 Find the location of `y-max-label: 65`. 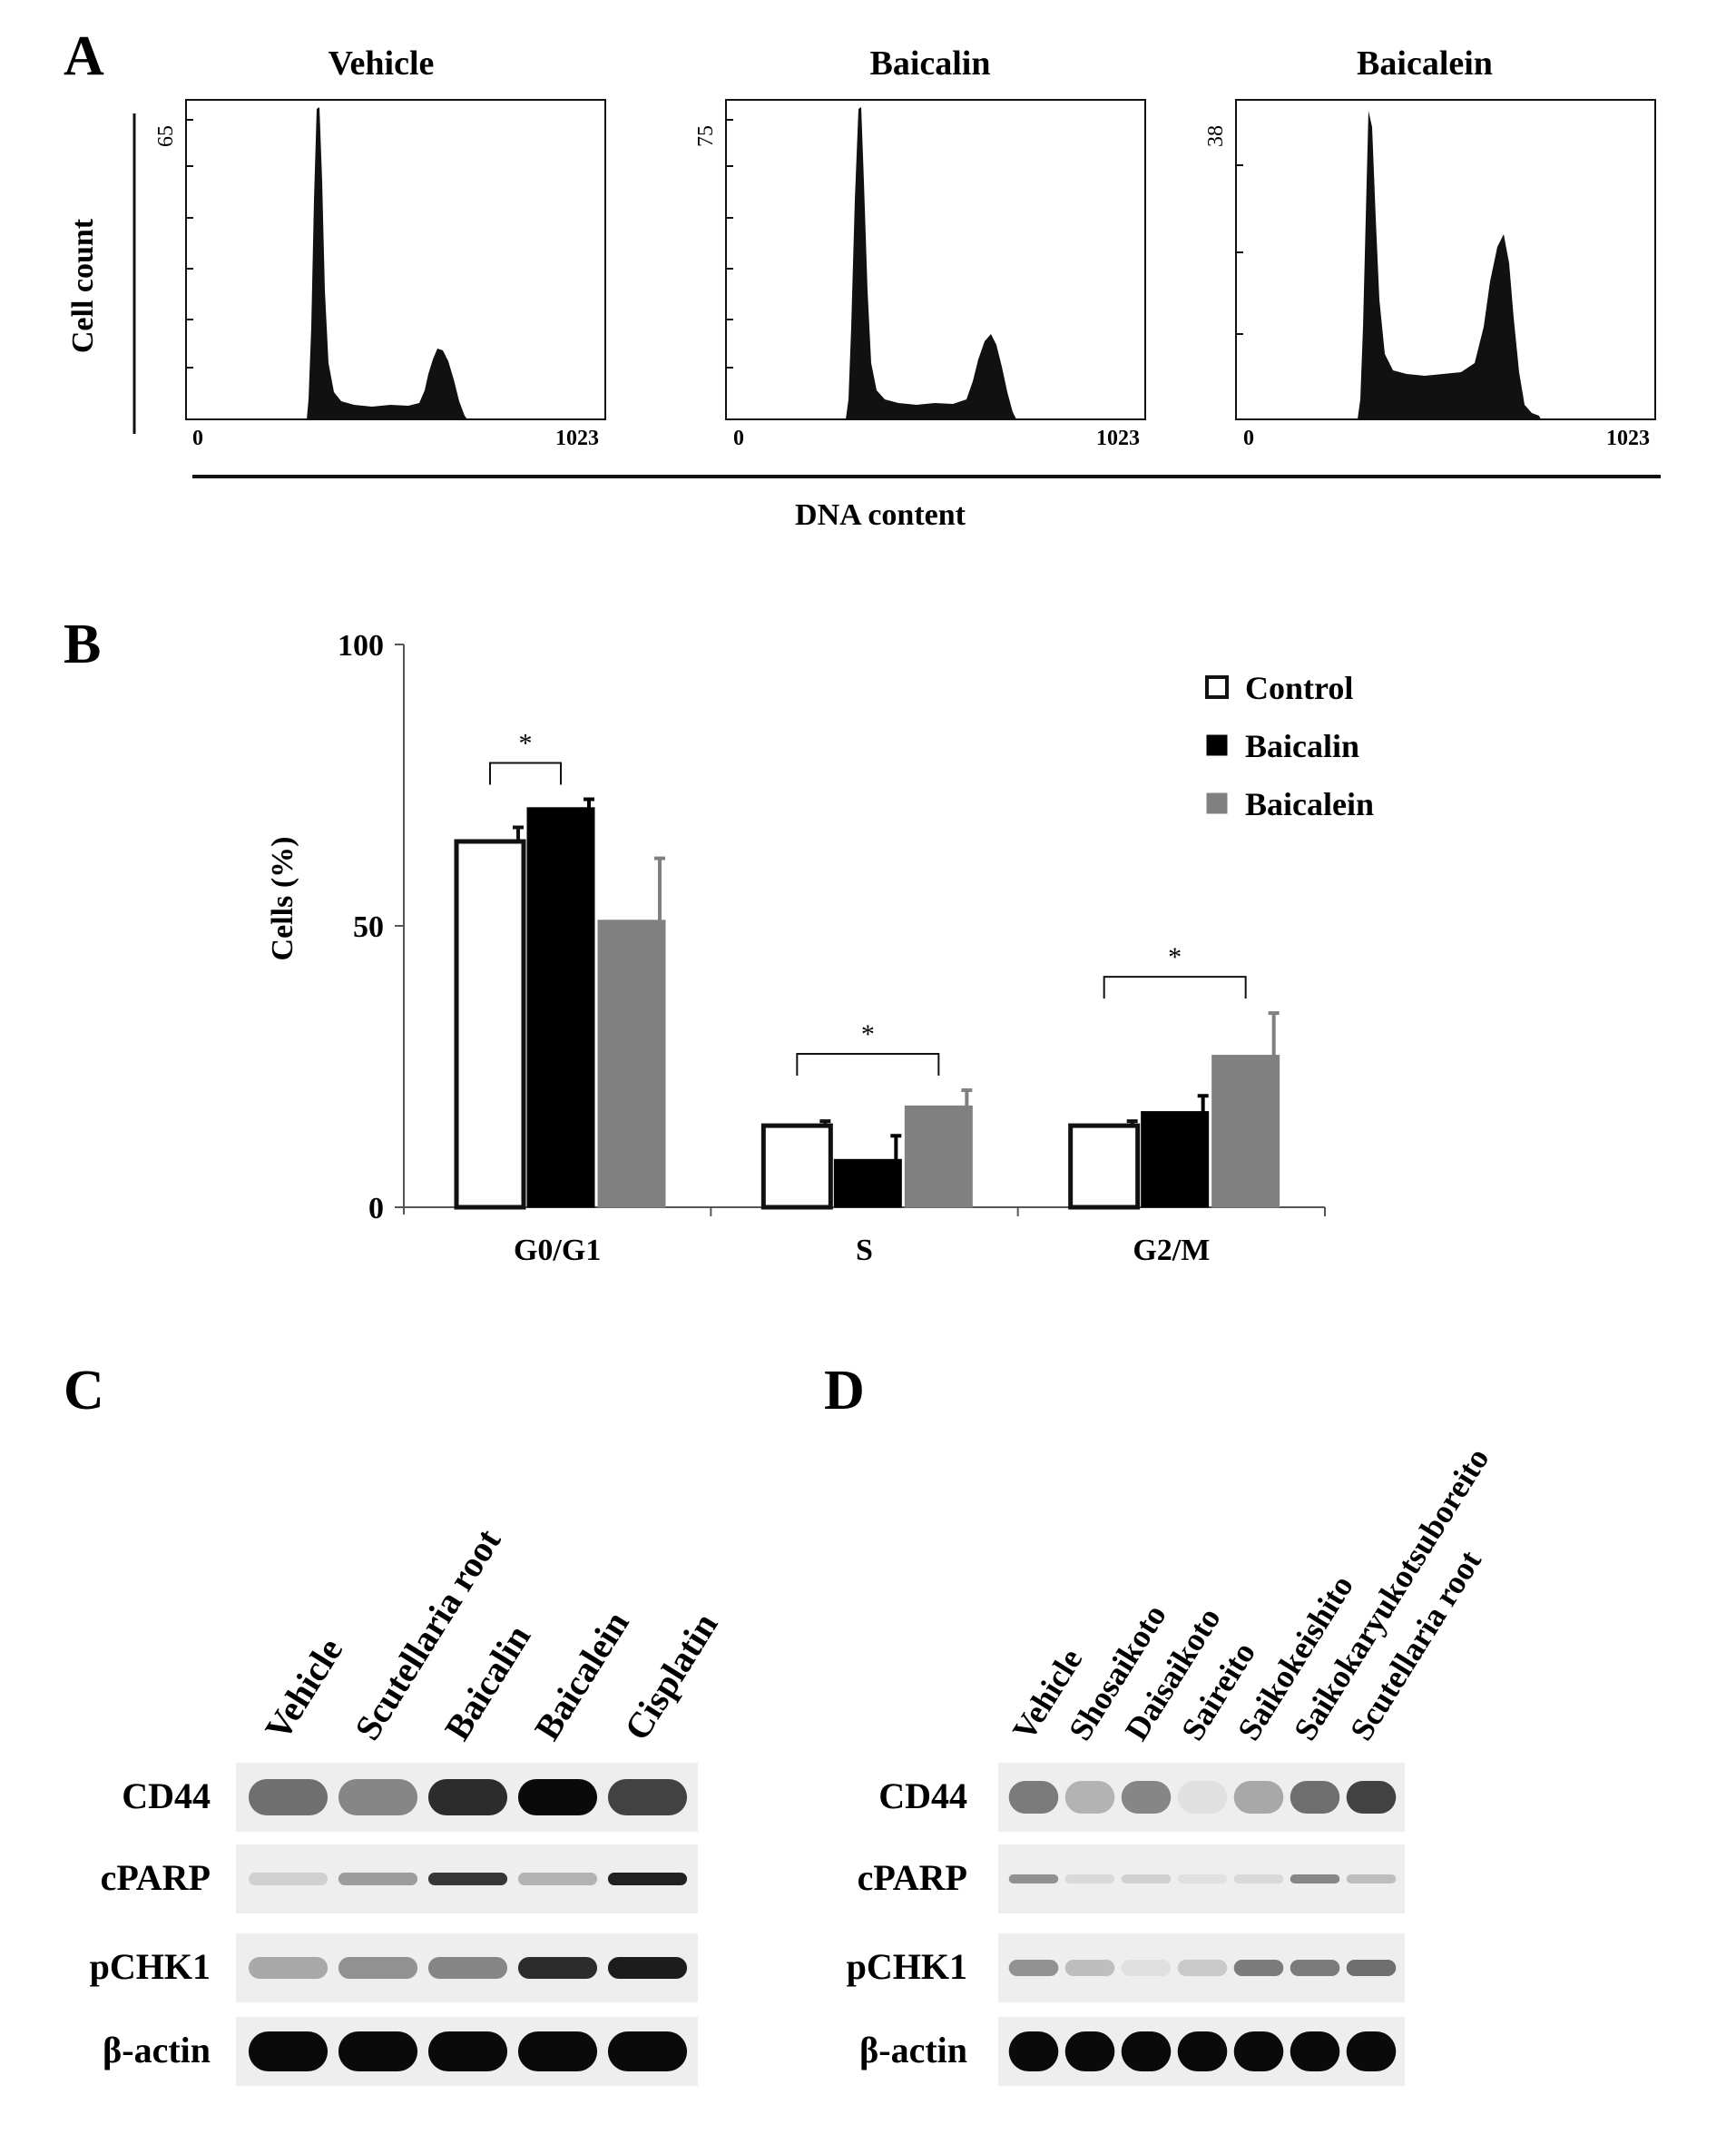

y-max-label: 65 is located at coordinates (166, 136).